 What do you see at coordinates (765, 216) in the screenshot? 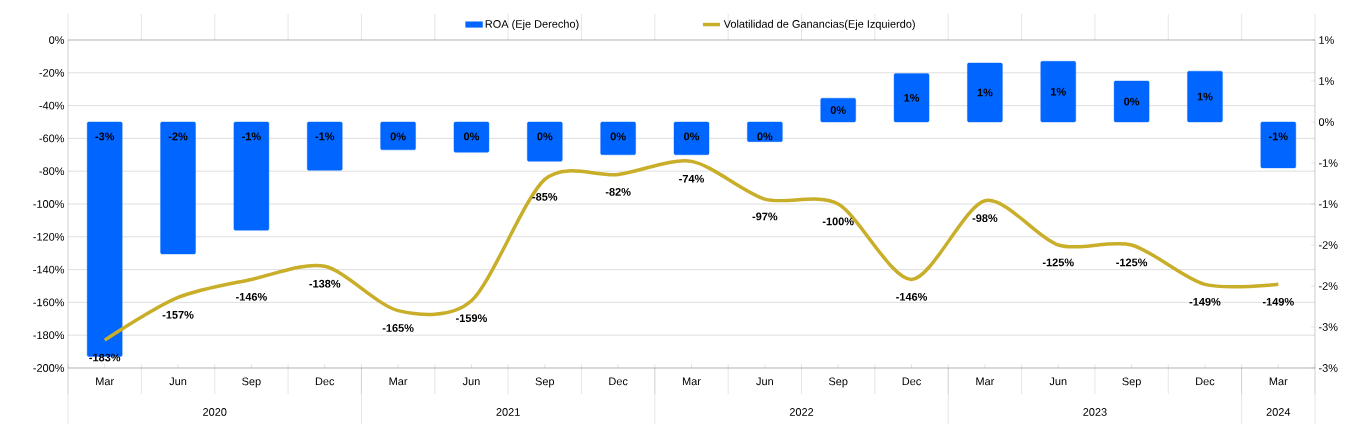
I see `data-label: -97%` at bounding box center [765, 216].